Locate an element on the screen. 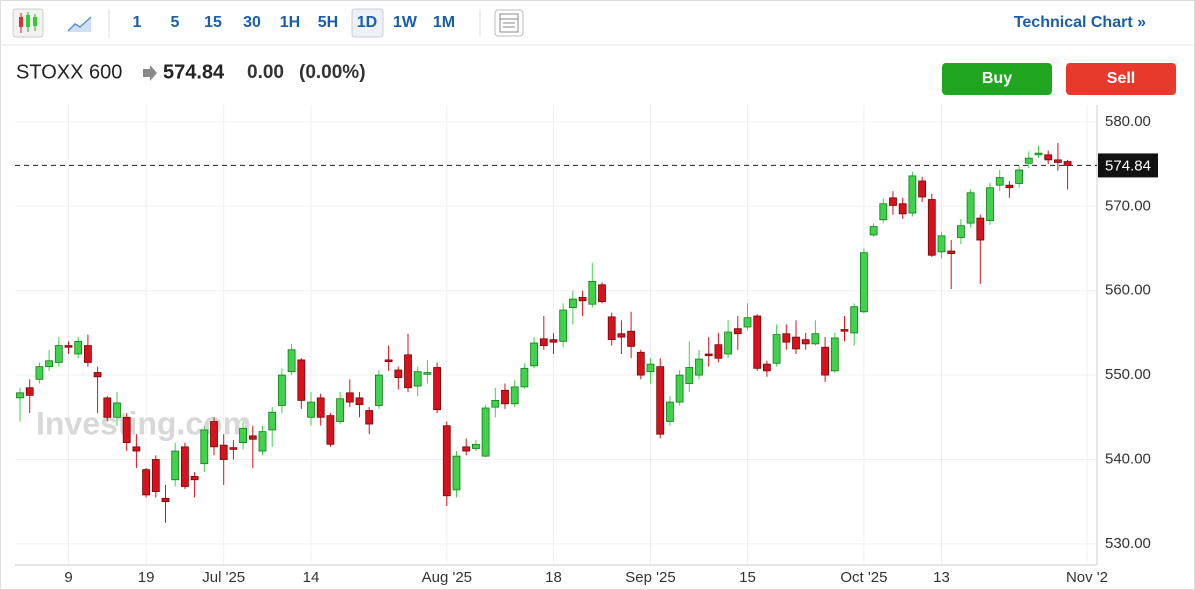 The height and width of the screenshot is (590, 1195). buy-button: Buy is located at coordinates (997, 79).